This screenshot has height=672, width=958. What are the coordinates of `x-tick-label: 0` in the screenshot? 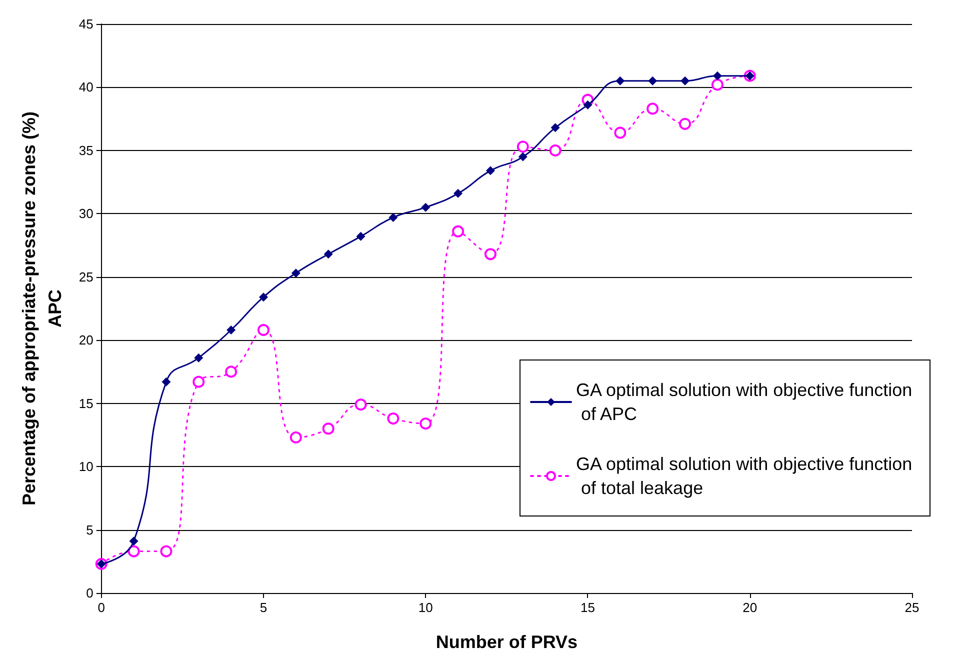 It's located at (101, 607).